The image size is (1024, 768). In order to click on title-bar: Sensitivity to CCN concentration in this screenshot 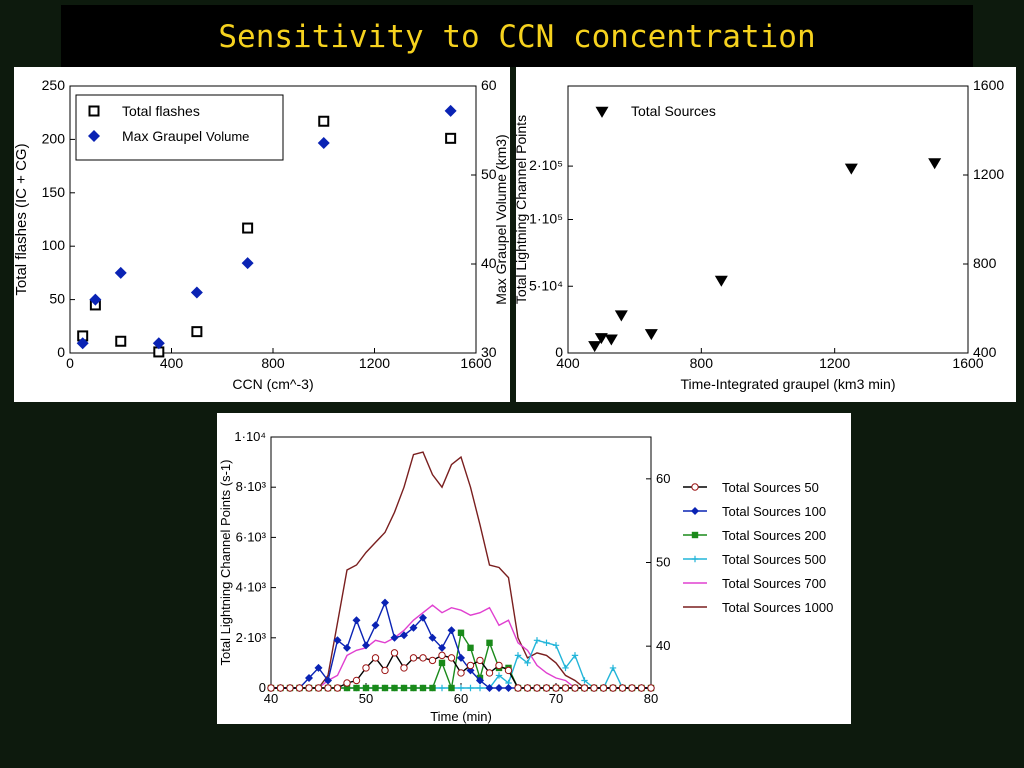, I will do `click(517, 36)`.